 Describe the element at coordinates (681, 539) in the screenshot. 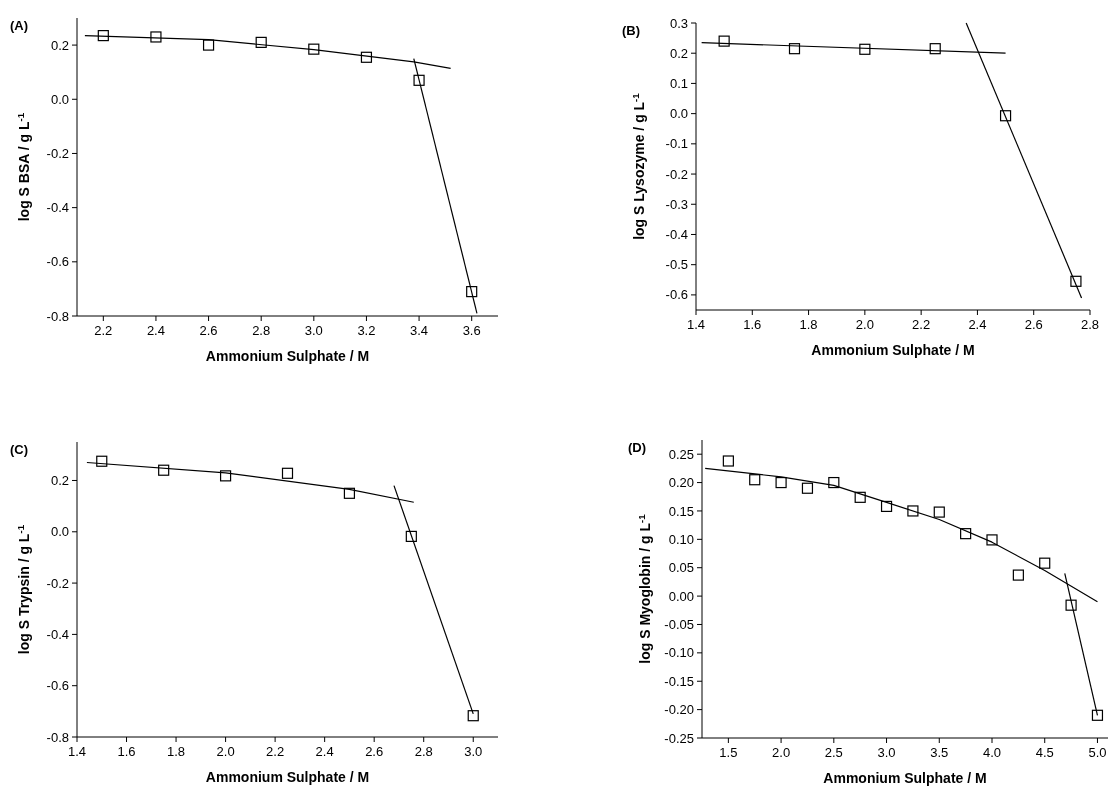

I see `y-tick-label: 0.10` at that location.